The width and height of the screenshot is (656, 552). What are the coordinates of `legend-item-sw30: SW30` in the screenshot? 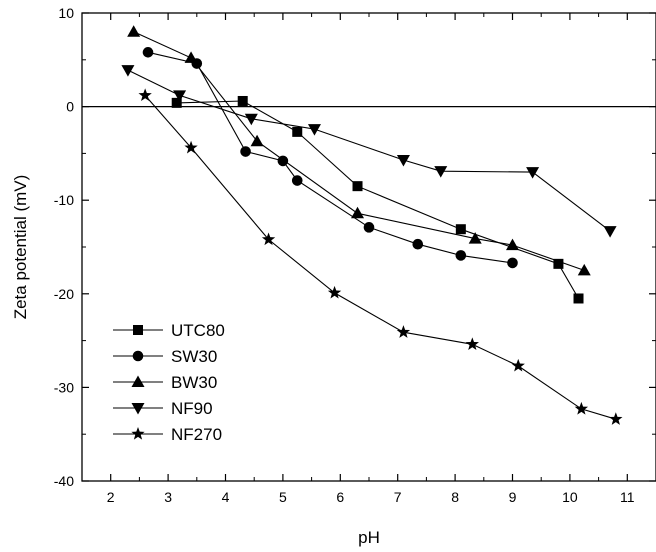 It's located at (165, 356).